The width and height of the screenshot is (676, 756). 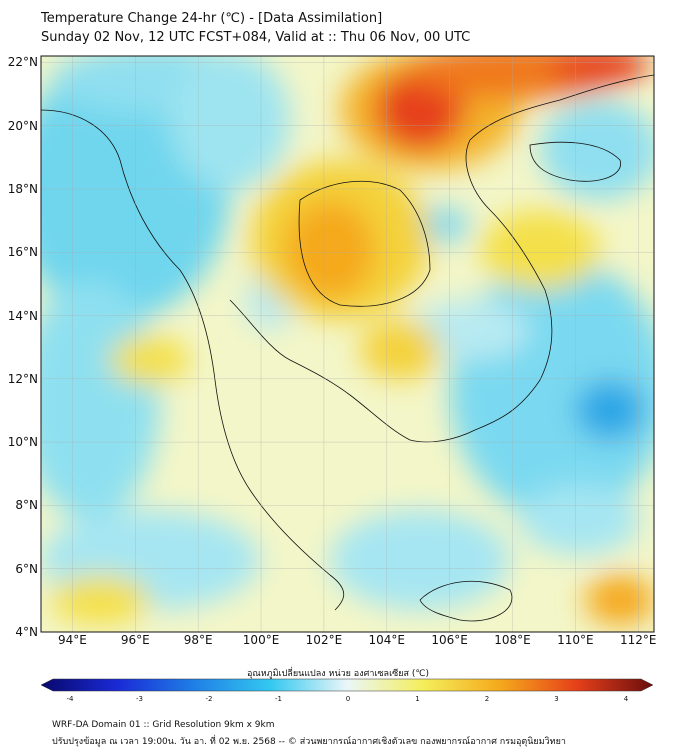 I want to click on colorbar-tick-label: 4, so click(x=626, y=699).